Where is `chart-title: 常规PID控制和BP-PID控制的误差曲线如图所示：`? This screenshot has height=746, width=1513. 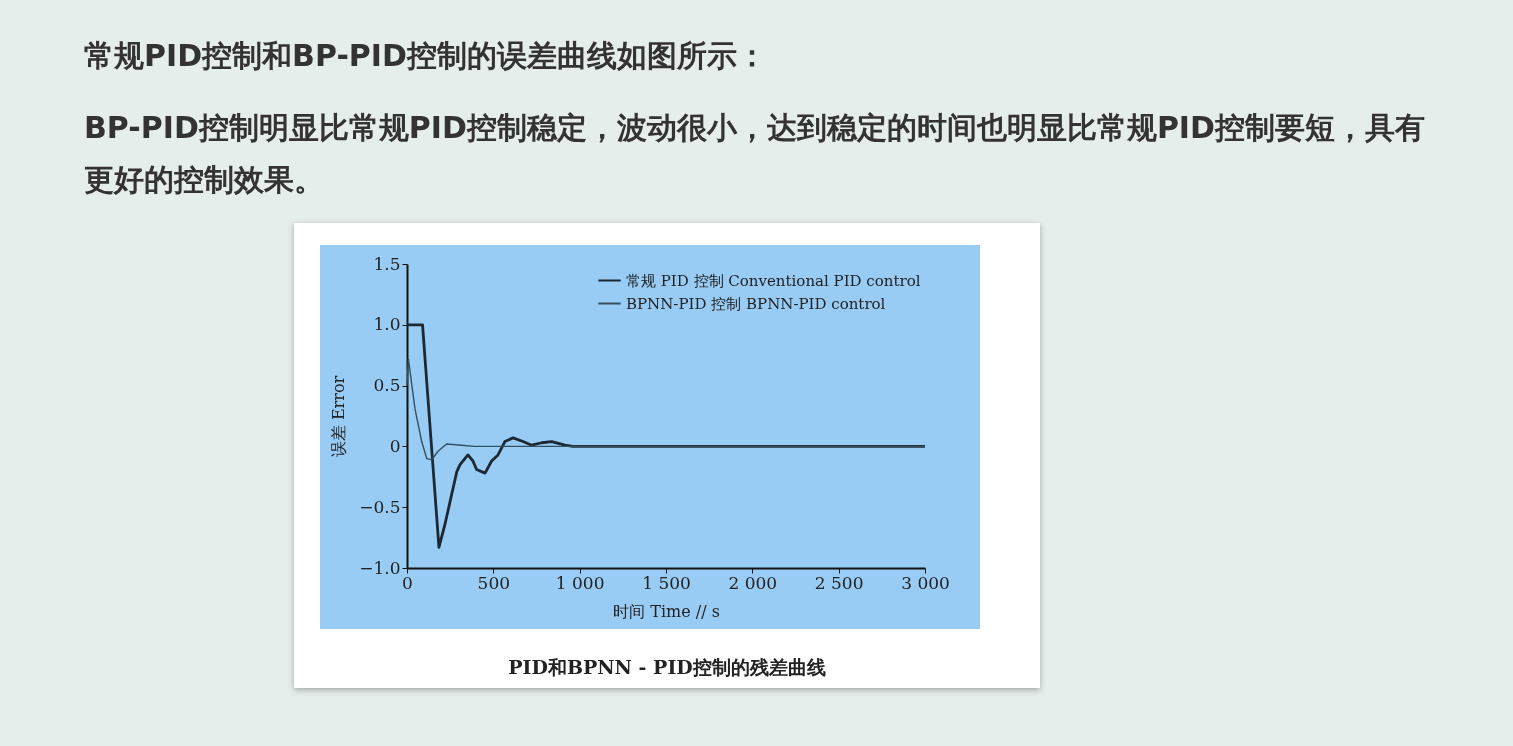 chart-title: 常规PID控制和BP-PID控制的误差曲线如图所示： is located at coordinates (425, 56).